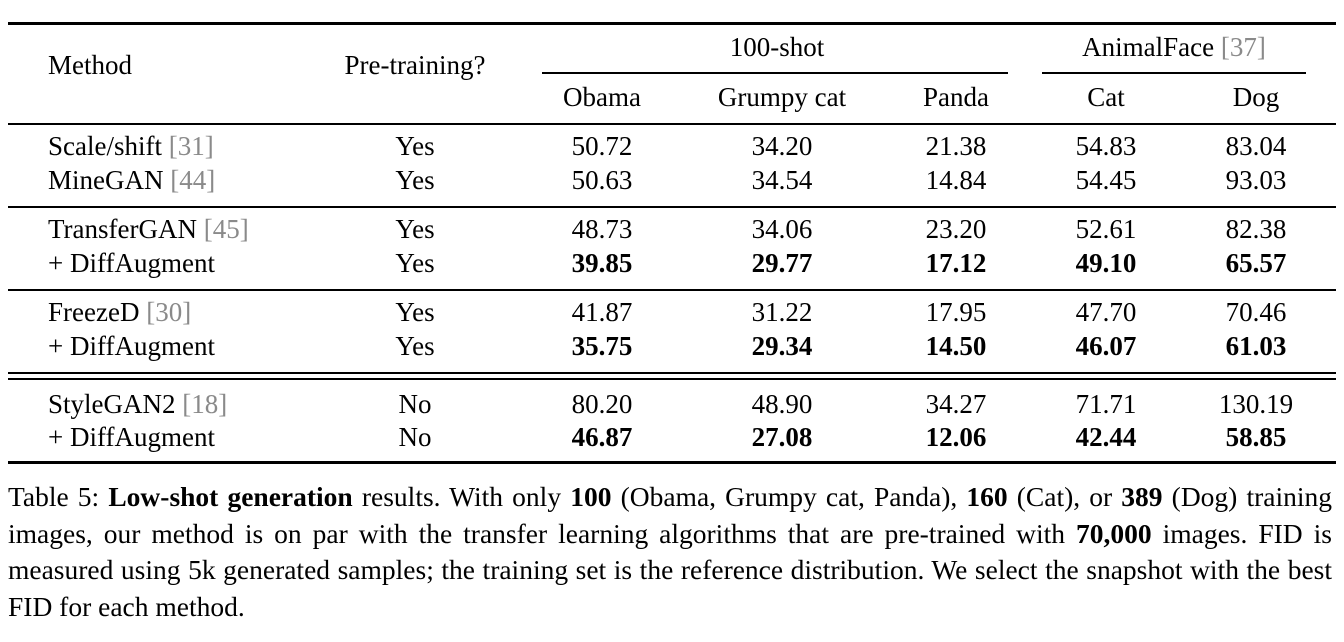 This screenshot has height=642, width=1344. I want to click on header-animalface: AnimalFace [37], so click(1174, 47).